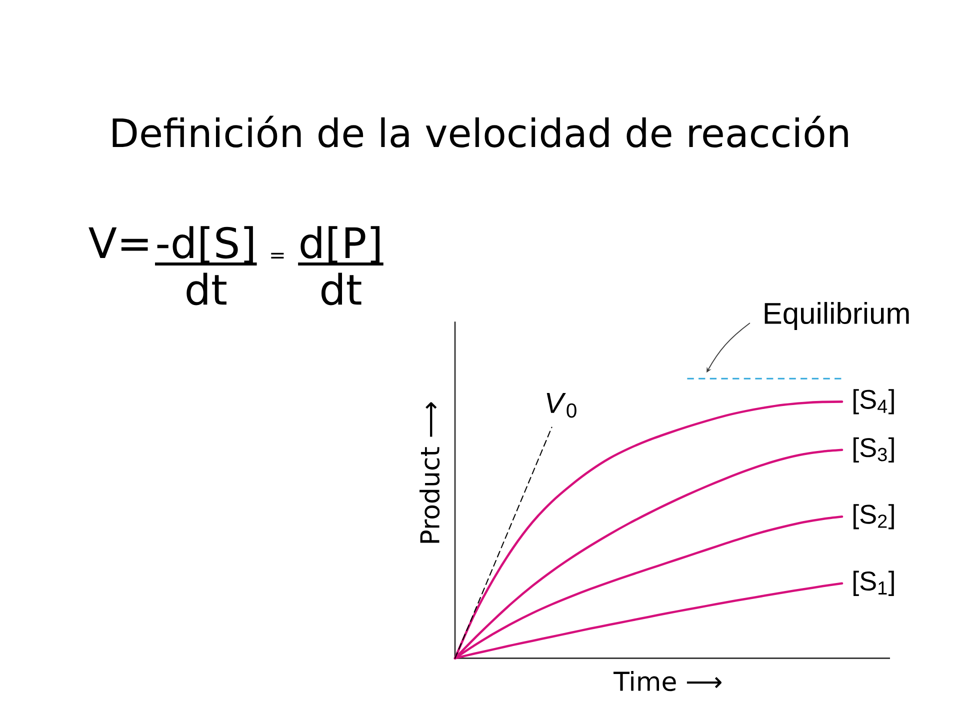  Describe the element at coordinates (874, 401) in the screenshot. I see `series-label: [S$_{4}$]` at that location.